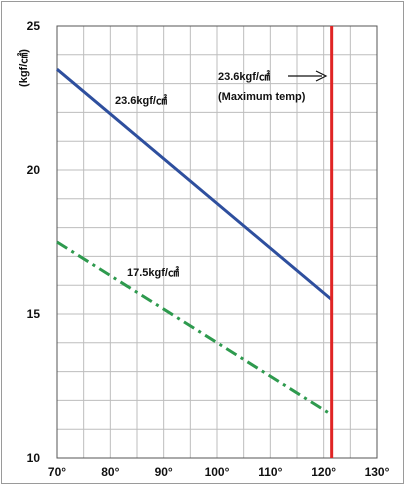 The width and height of the screenshot is (405, 485). I want to click on y-tick-label: 15, so click(34, 314).